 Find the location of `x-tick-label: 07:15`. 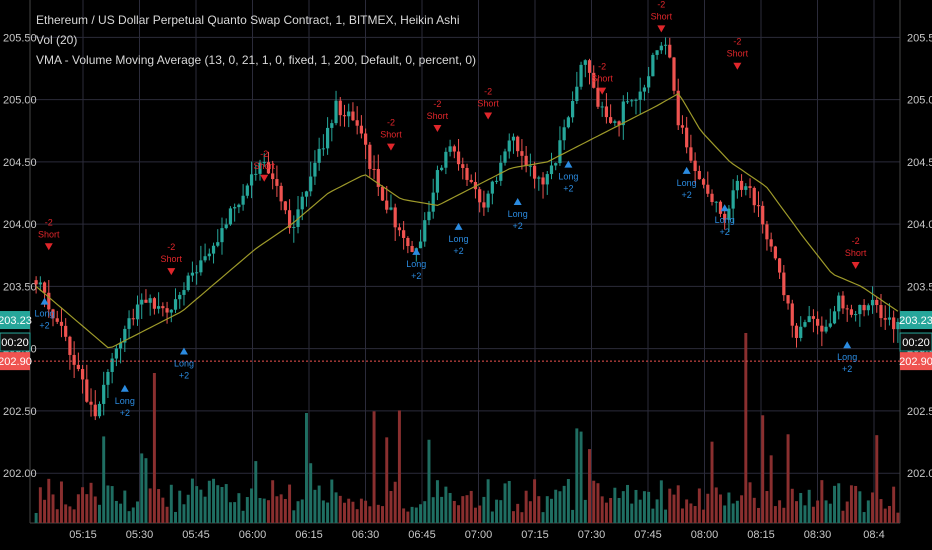

x-tick-label: 07:15 is located at coordinates (535, 535).